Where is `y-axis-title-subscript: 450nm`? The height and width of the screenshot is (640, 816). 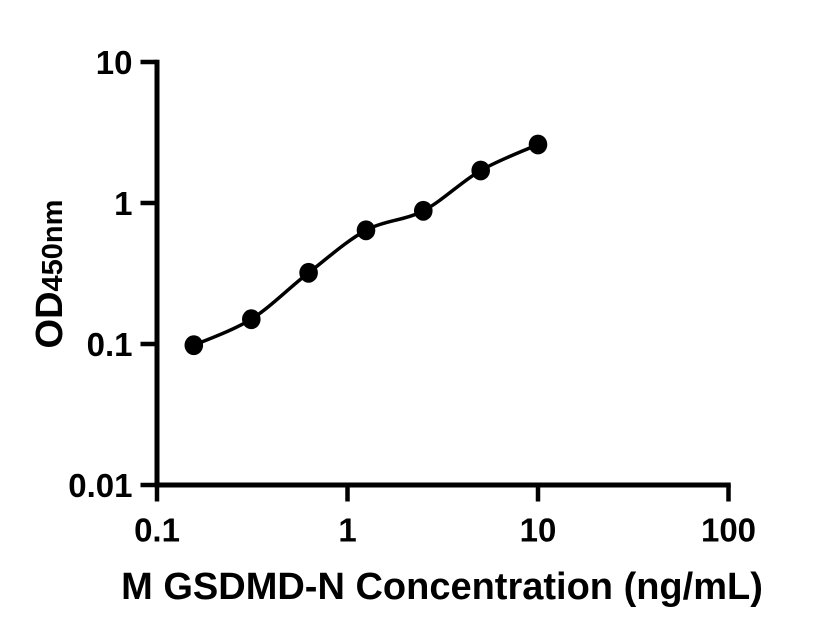
y-axis-title-subscript: 450nm is located at coordinates (53, 246).